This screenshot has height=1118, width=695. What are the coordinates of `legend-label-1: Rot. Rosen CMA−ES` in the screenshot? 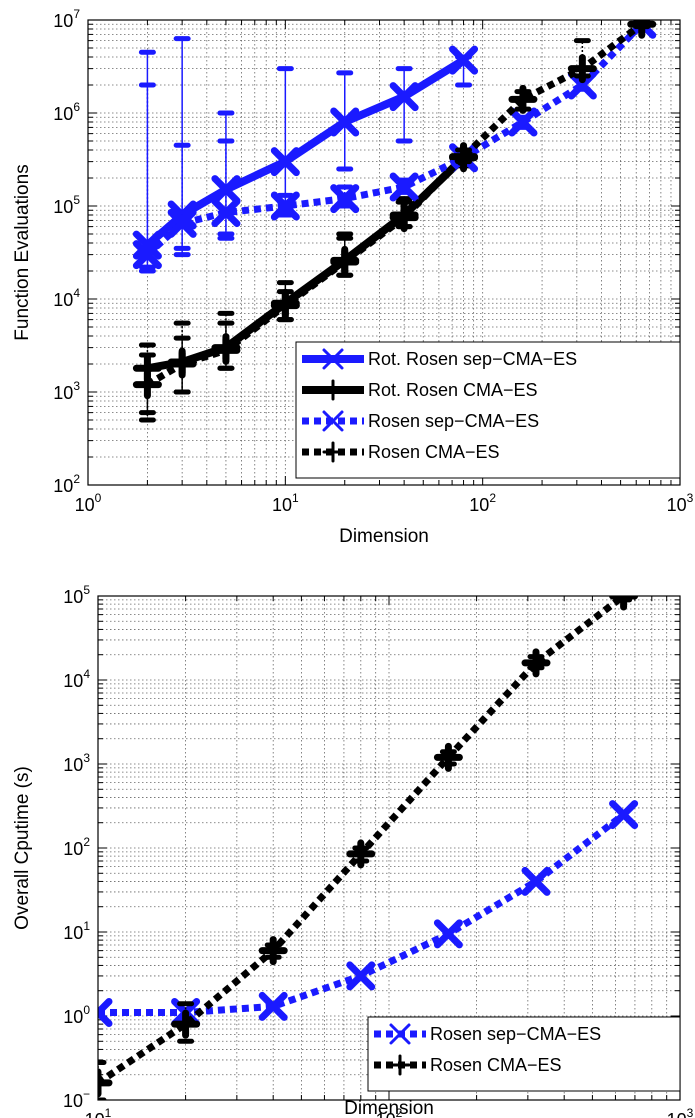 It's located at (453, 390).